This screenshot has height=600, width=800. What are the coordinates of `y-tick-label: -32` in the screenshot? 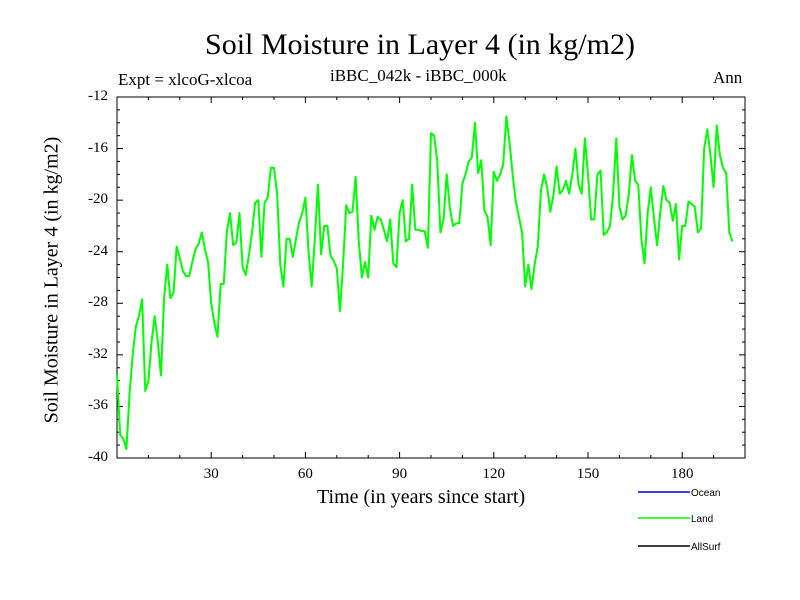 It's located at (98, 353).